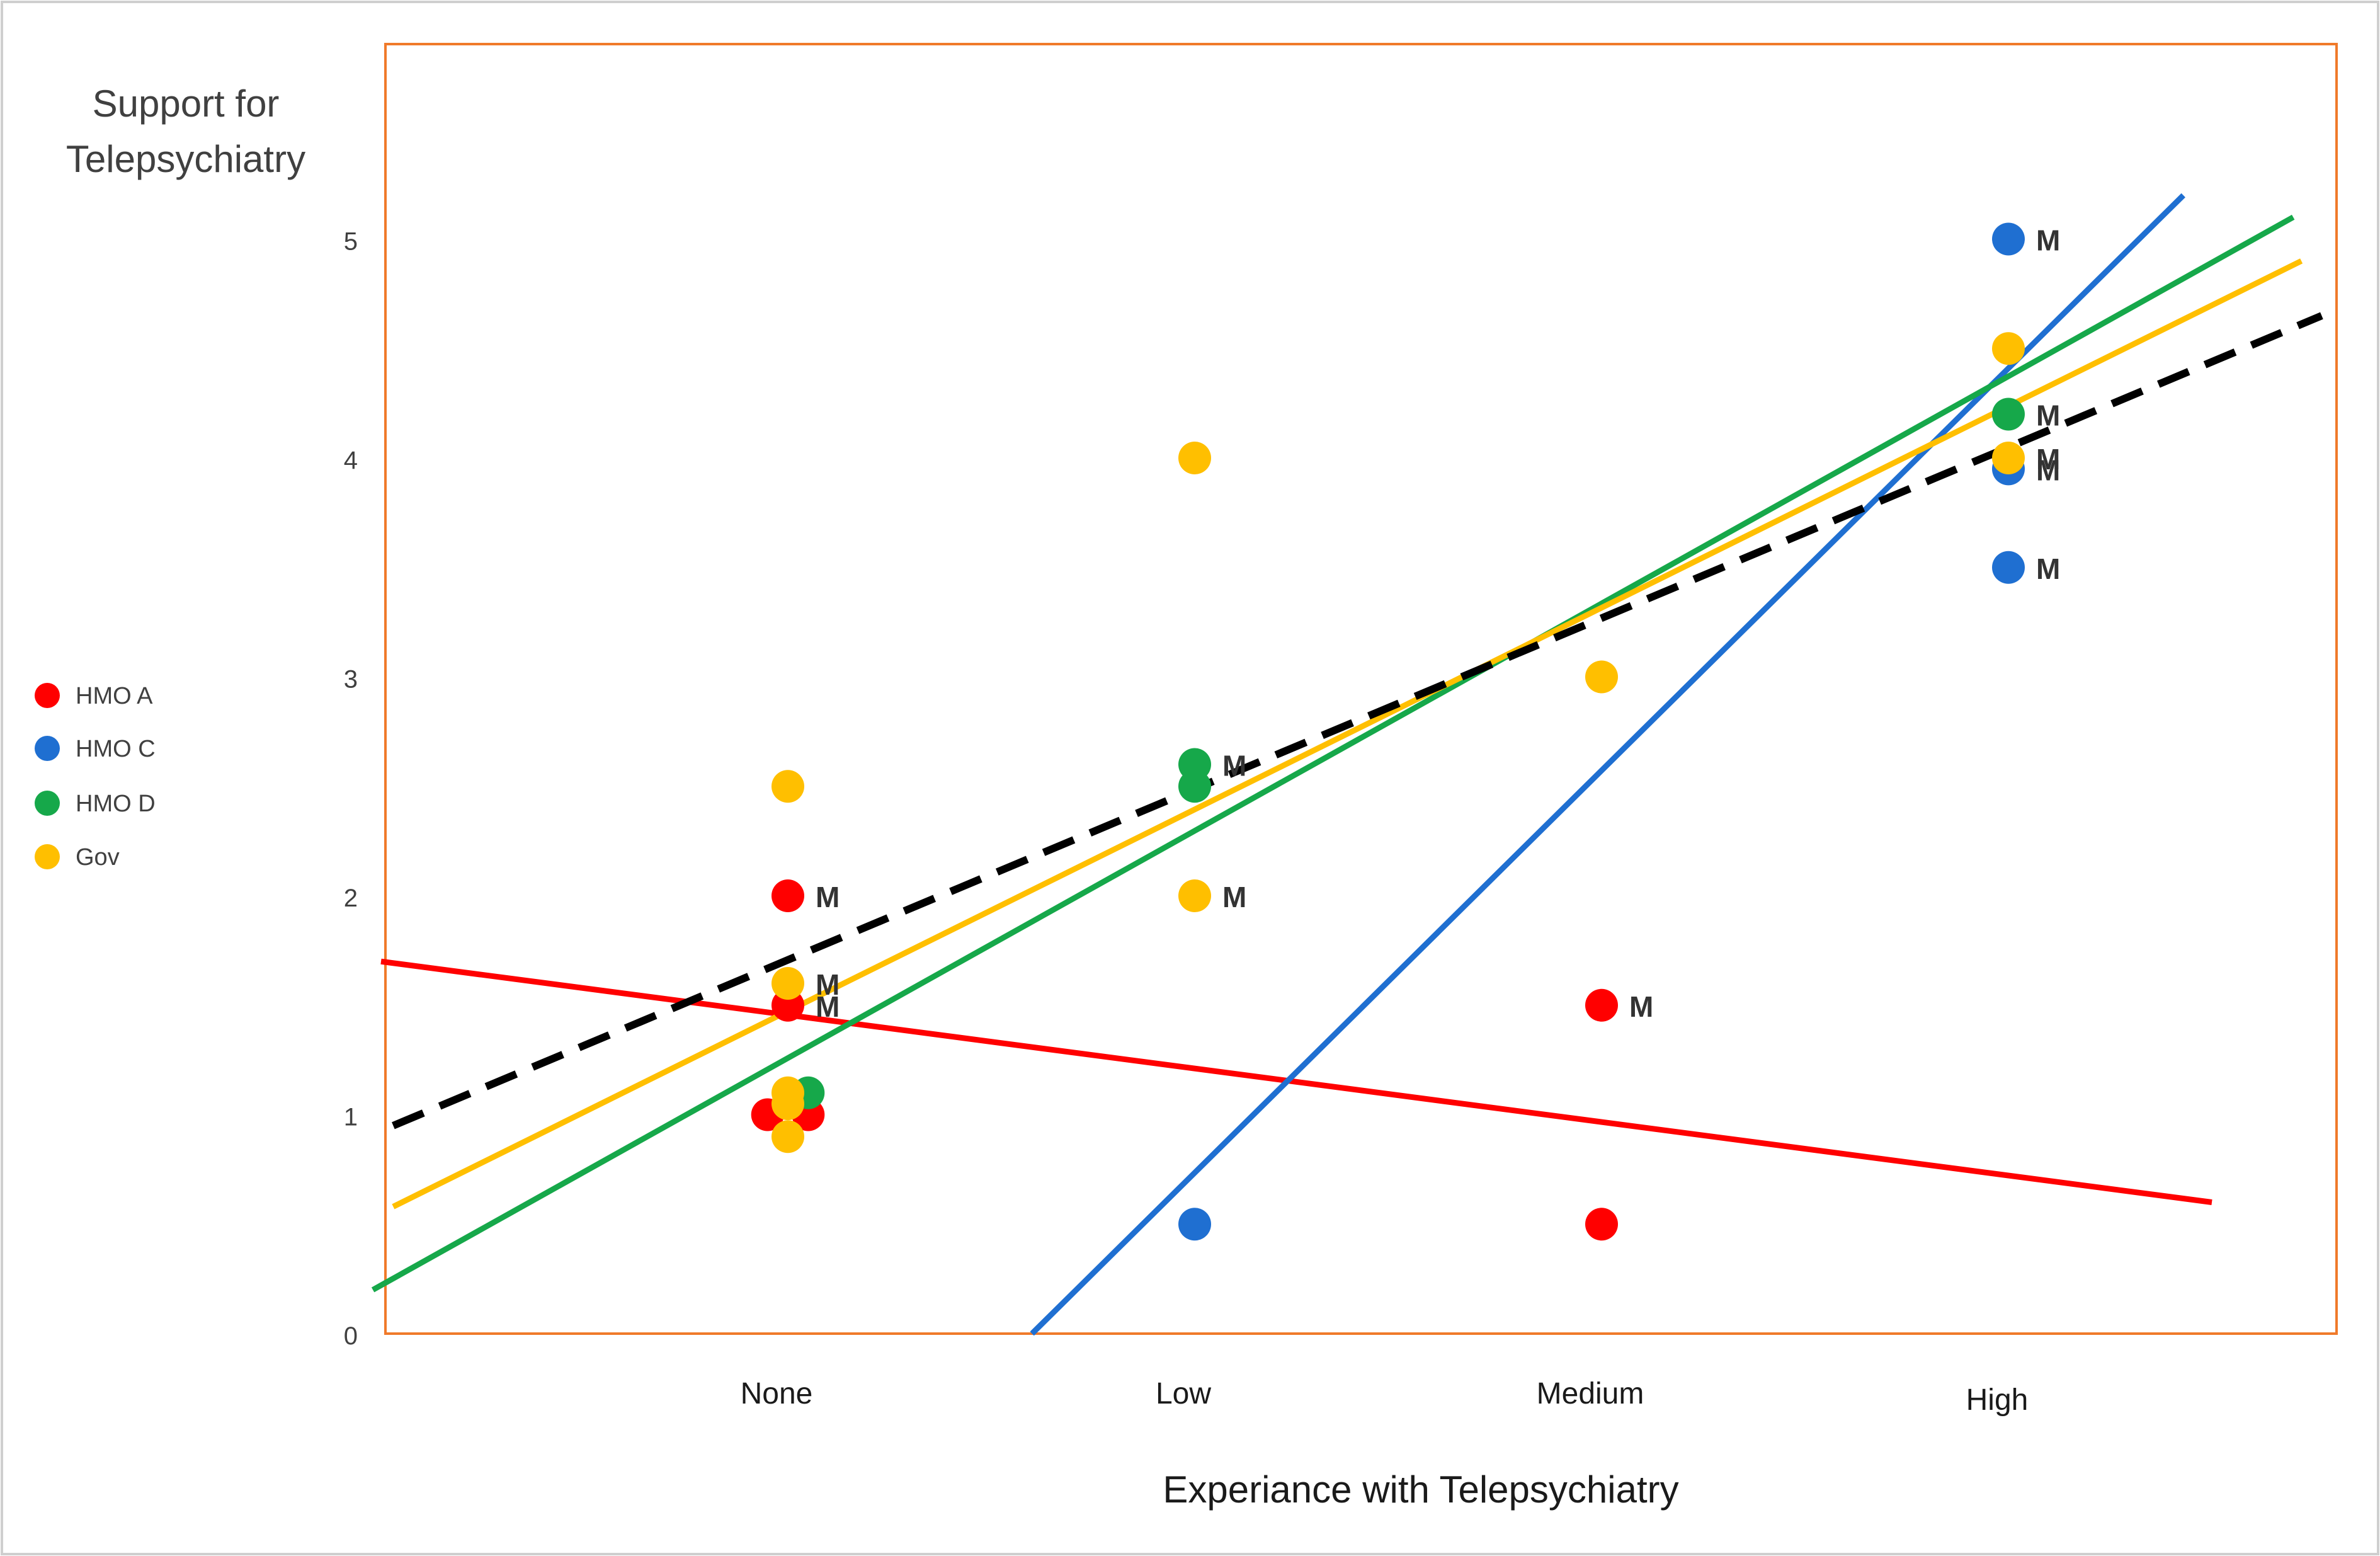 The height and width of the screenshot is (1556, 2380). I want to click on y-axis-label: Support for Telepsychiatry, so click(185, 131).